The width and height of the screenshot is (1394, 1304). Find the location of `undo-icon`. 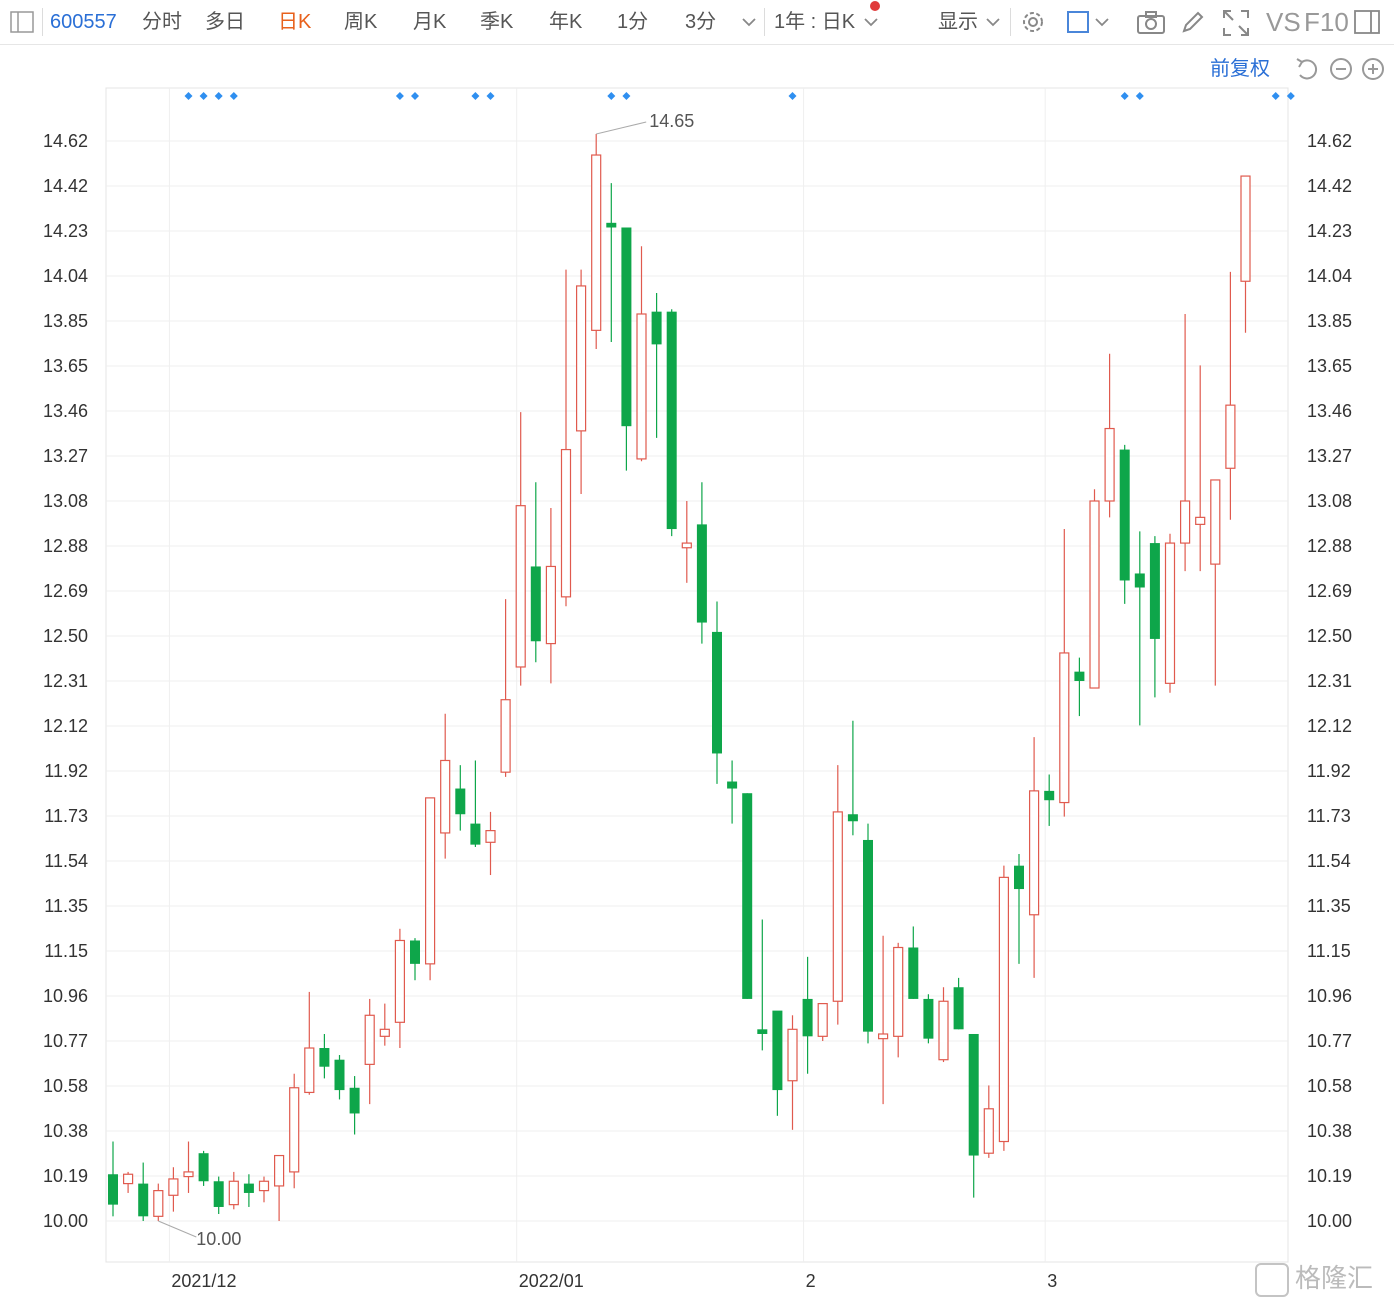

undo-icon is located at coordinates (1307, 71).